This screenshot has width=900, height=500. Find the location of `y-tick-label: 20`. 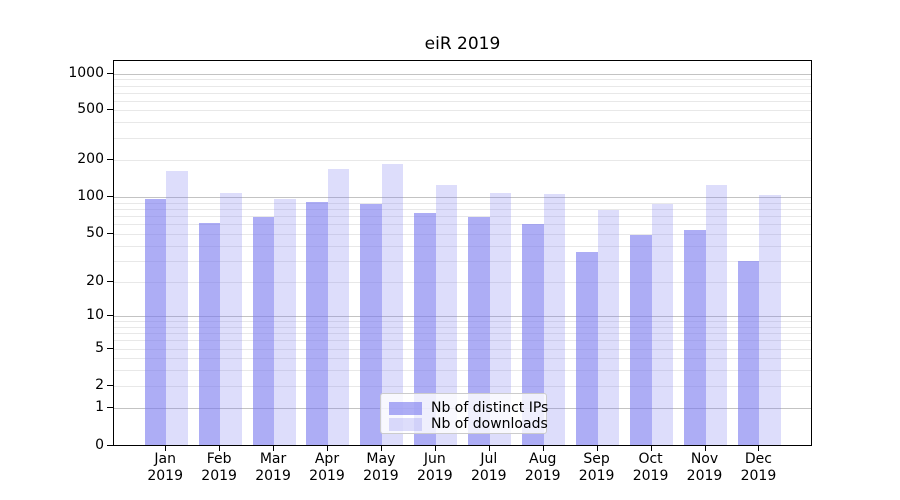

y-tick-label: 20 is located at coordinates (95, 281).